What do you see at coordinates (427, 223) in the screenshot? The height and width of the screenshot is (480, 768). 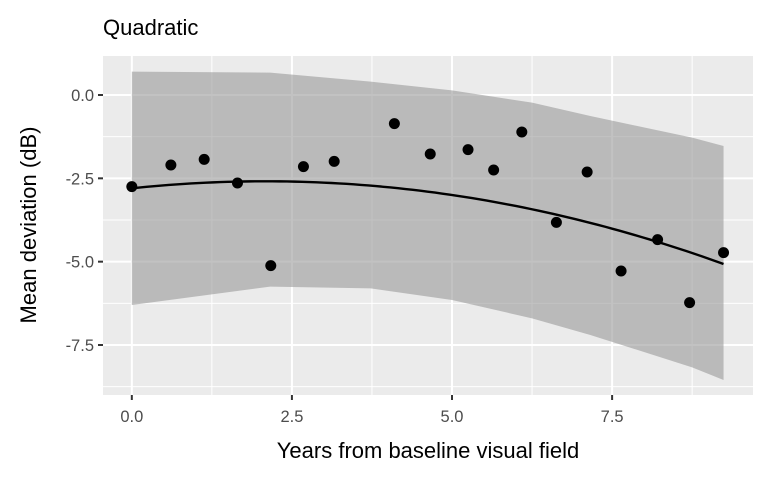 I see `fit-line` at bounding box center [427, 223].